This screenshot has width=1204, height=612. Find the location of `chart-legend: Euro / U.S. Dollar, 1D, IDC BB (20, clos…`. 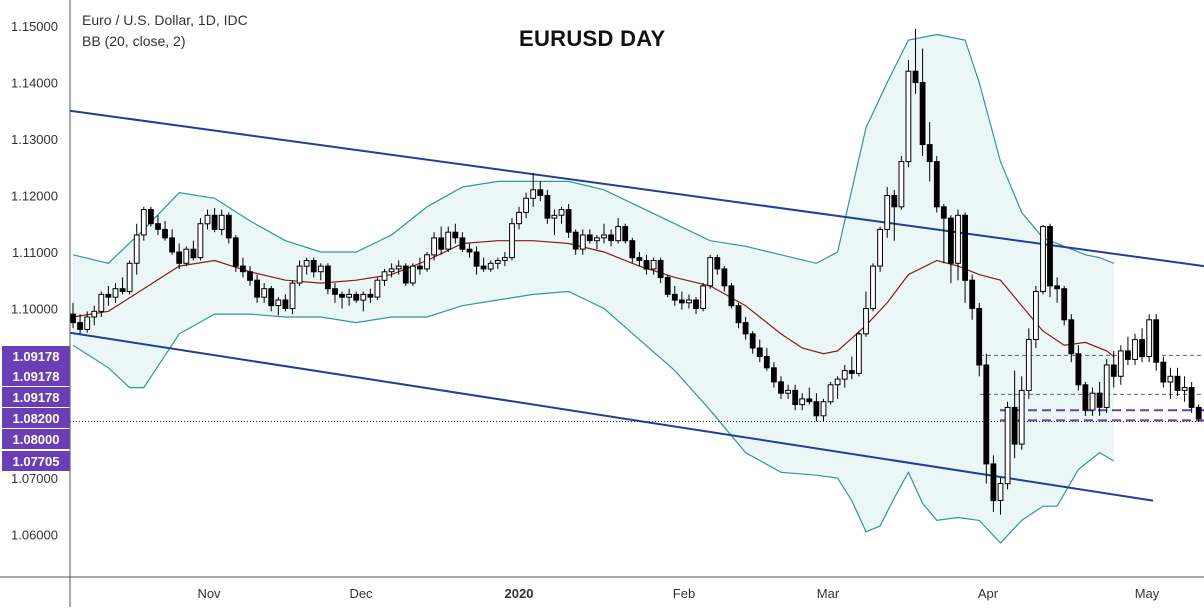

chart-legend: Euro / U.S. Dollar, 1D, IDC BB (20, clos… is located at coordinates (165, 31).